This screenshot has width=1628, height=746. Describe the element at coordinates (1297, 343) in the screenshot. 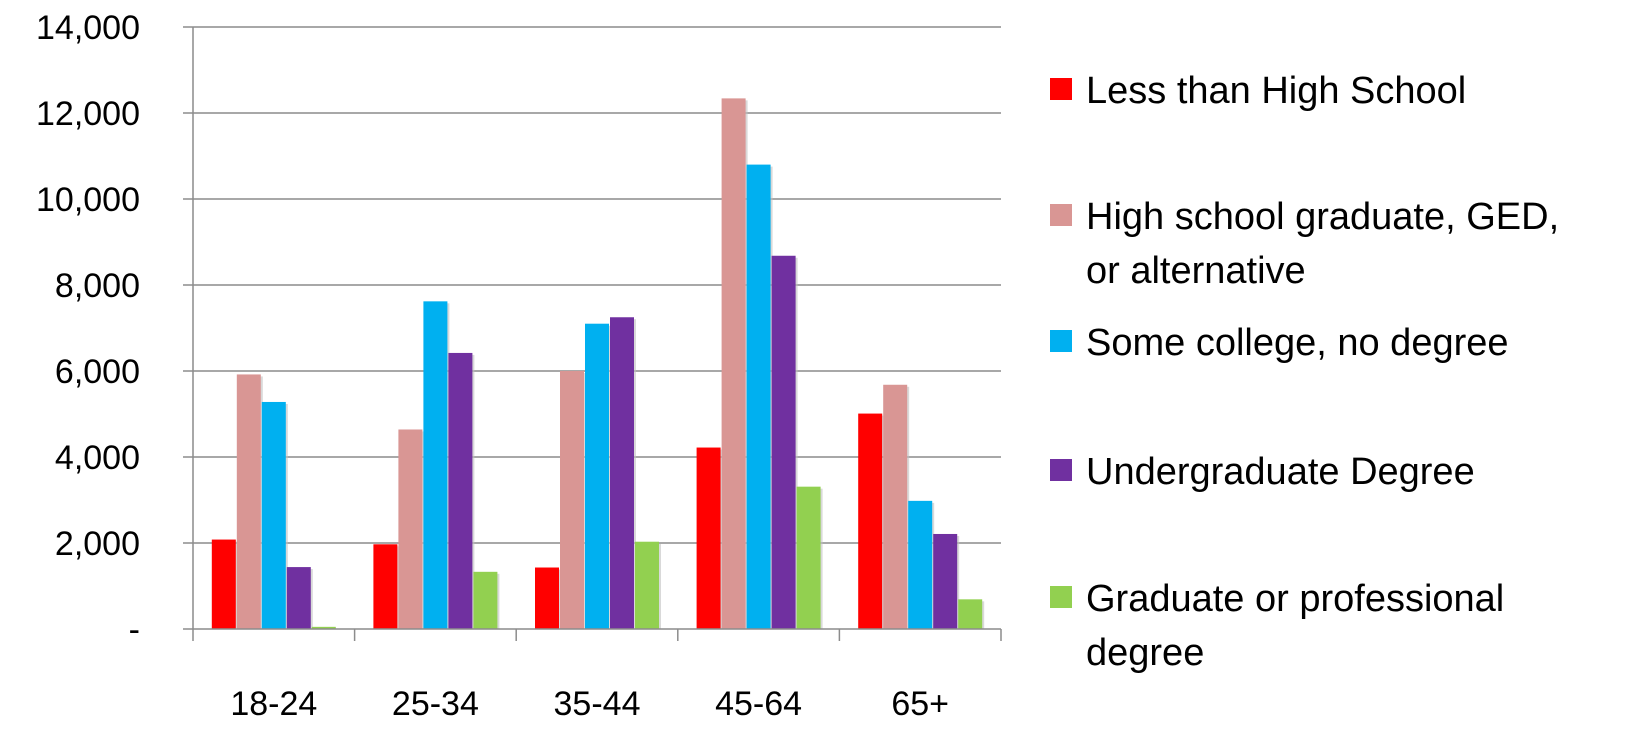

I see `legend-label: Some college, no degree` at that location.